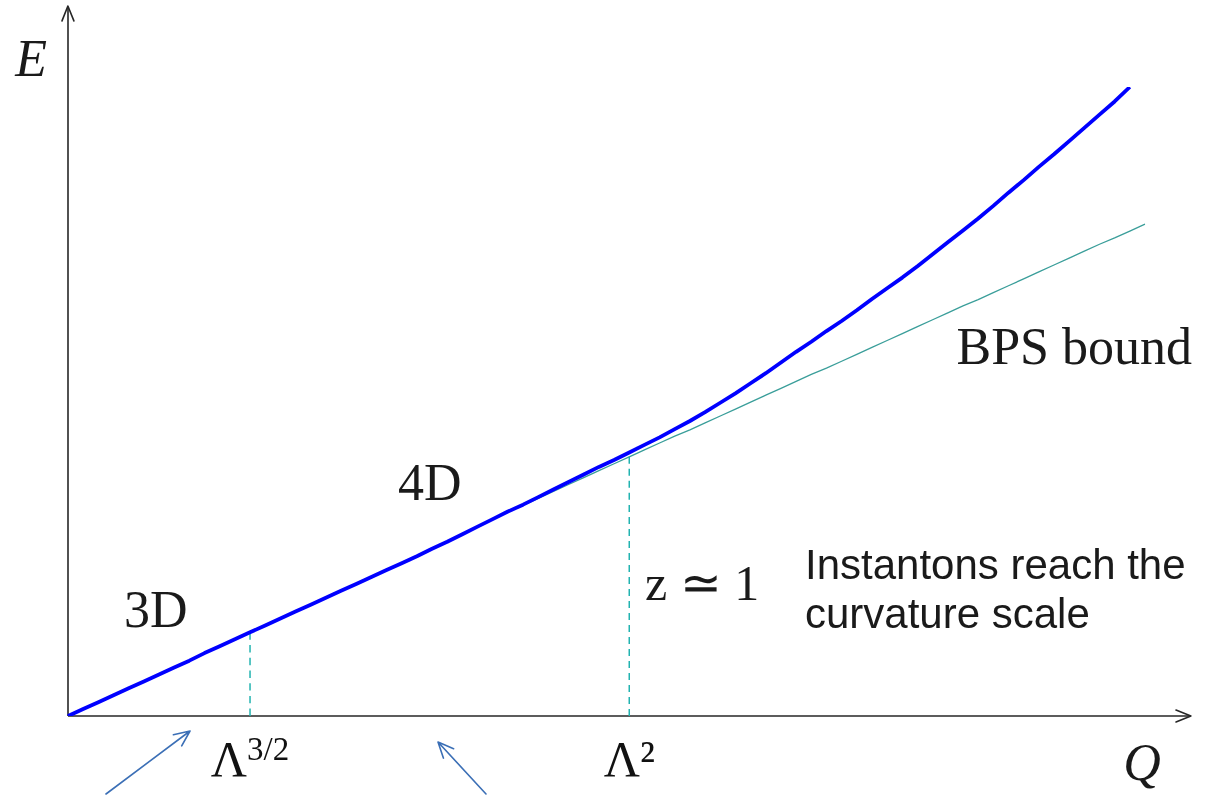  What do you see at coordinates (702, 583) in the screenshot?
I see `annotation: z ≃ 1` at bounding box center [702, 583].